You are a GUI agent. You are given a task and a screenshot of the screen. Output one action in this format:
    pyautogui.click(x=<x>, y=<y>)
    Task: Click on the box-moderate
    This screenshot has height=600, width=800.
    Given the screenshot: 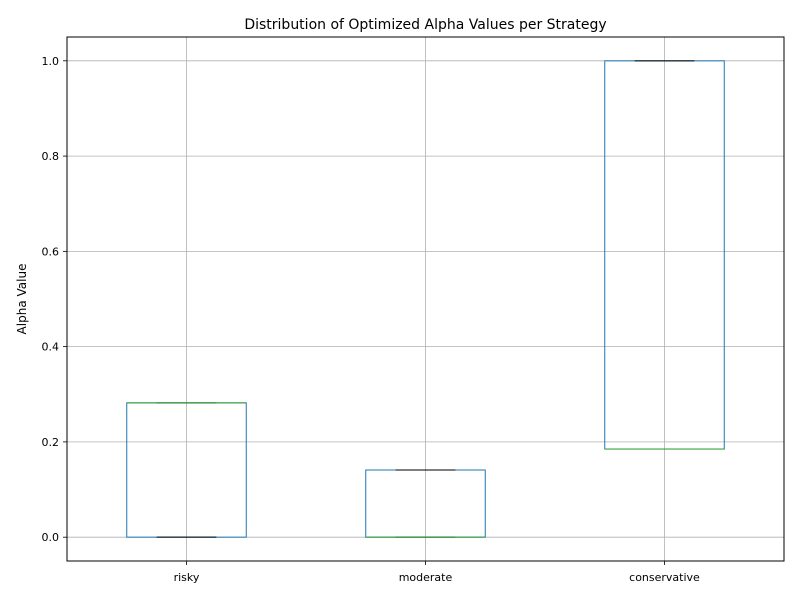 What is the action you would take?
    pyautogui.click(x=425, y=503)
    